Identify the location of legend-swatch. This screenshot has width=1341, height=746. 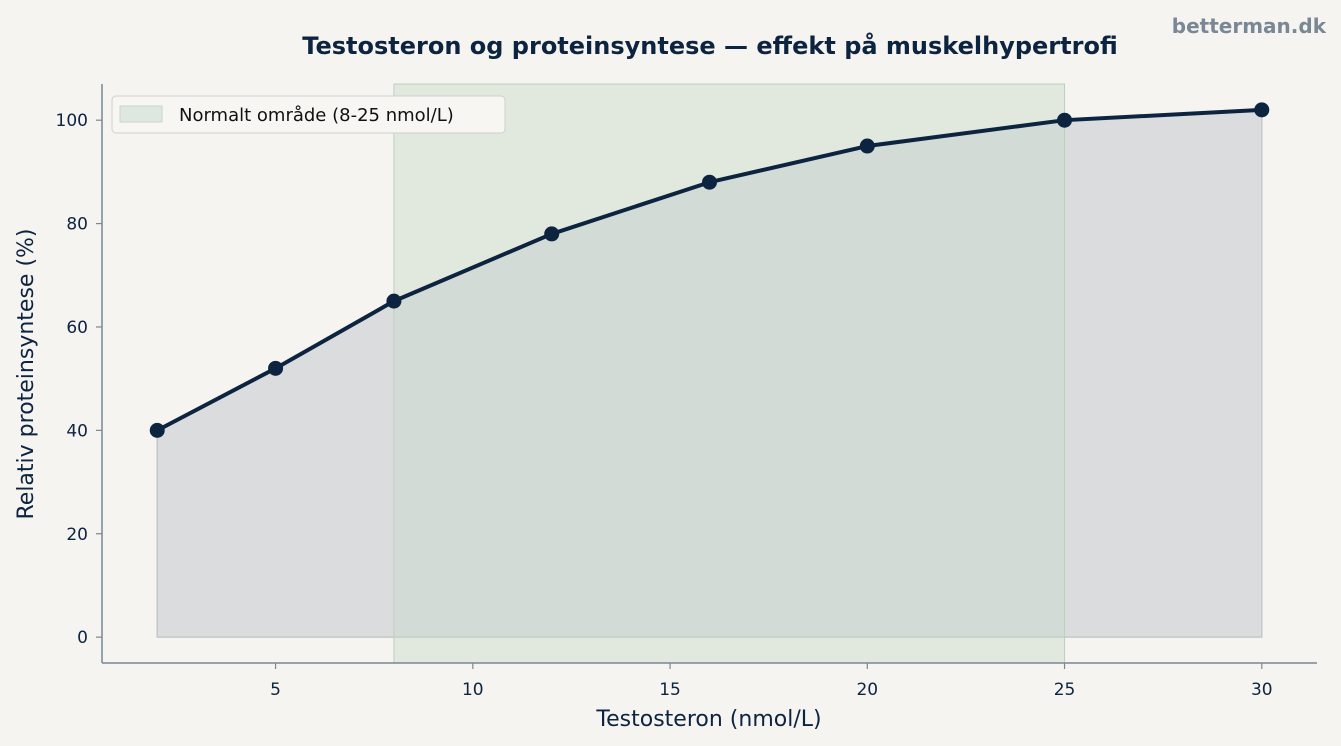
(141, 114).